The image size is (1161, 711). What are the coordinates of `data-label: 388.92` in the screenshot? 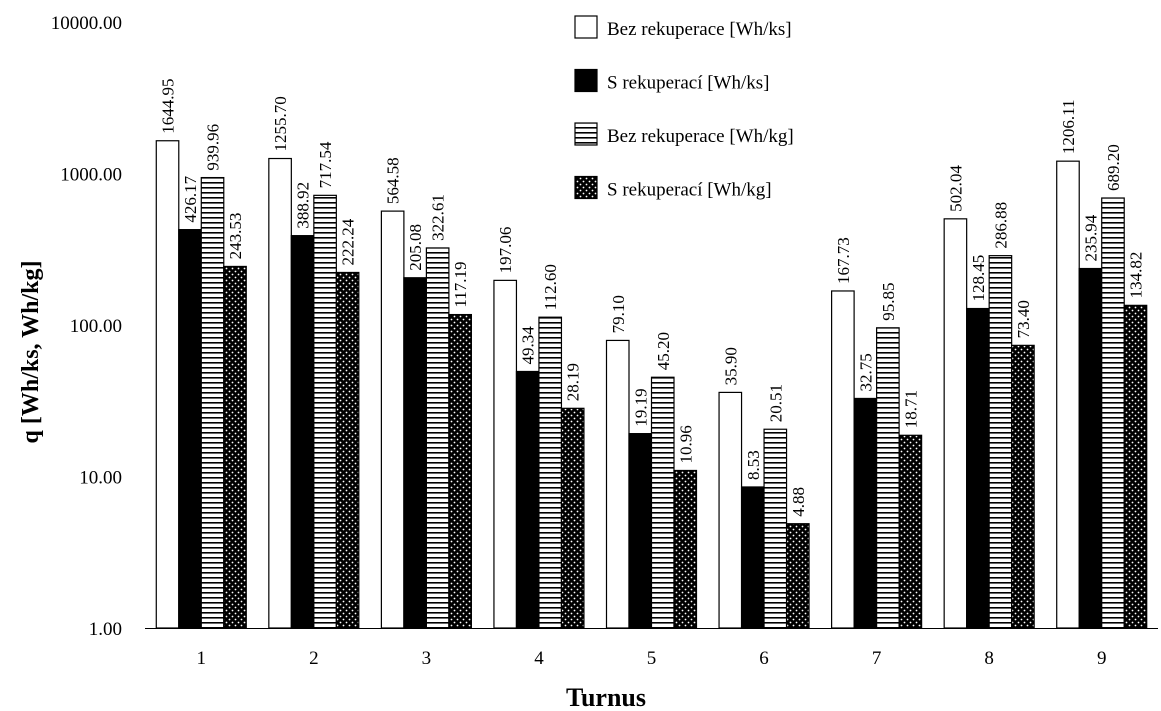 It's located at (303, 205).